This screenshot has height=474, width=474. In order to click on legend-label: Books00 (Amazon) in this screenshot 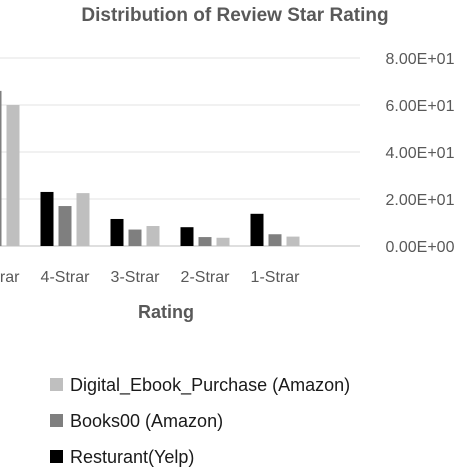, I will do `click(146, 421)`.